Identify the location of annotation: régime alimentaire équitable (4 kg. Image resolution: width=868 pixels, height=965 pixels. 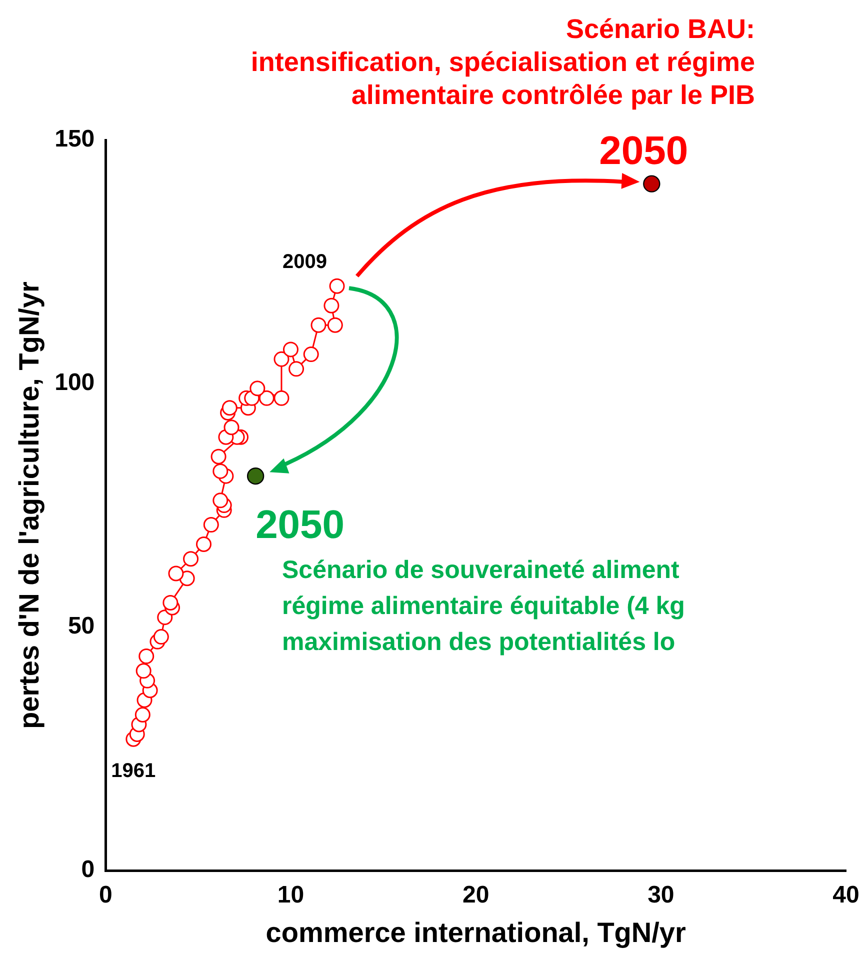
(483, 606).